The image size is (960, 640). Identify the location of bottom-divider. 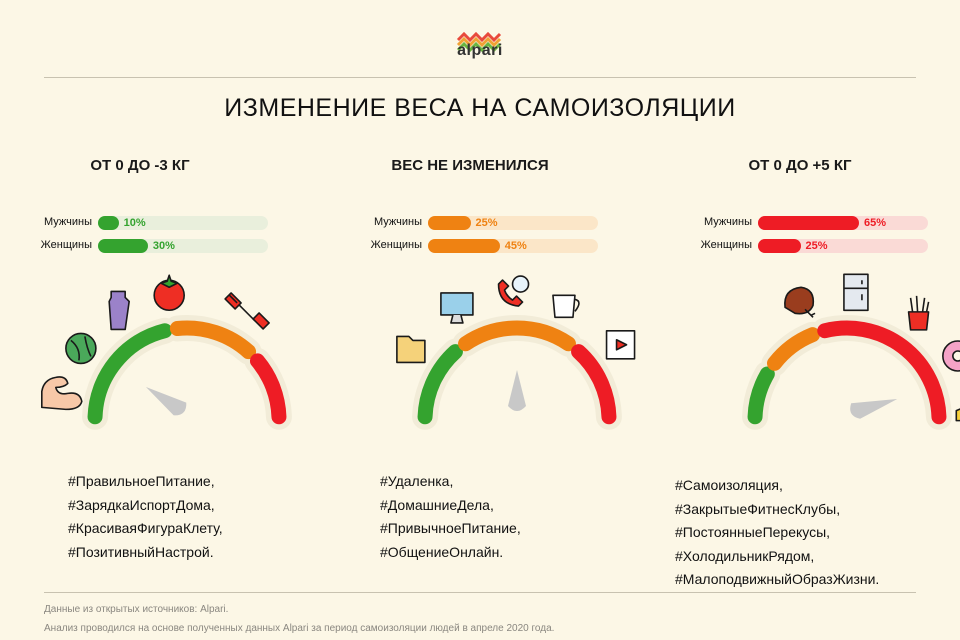
(480, 592).